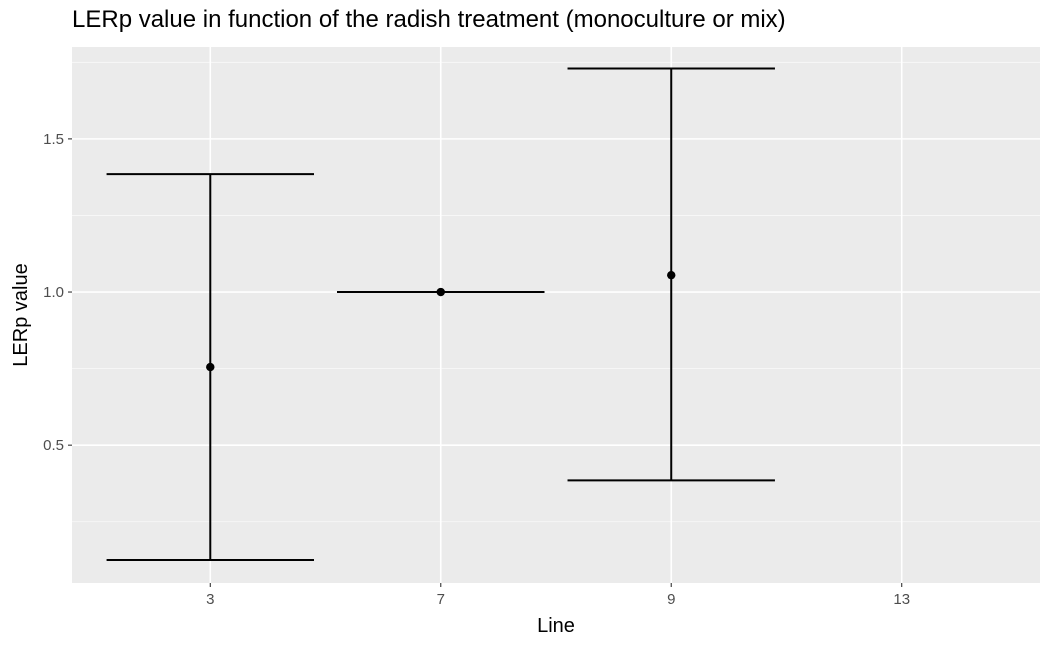 The image size is (1050, 648). Describe the element at coordinates (53, 292) in the screenshot. I see `y-tick-label: 1.0` at that location.